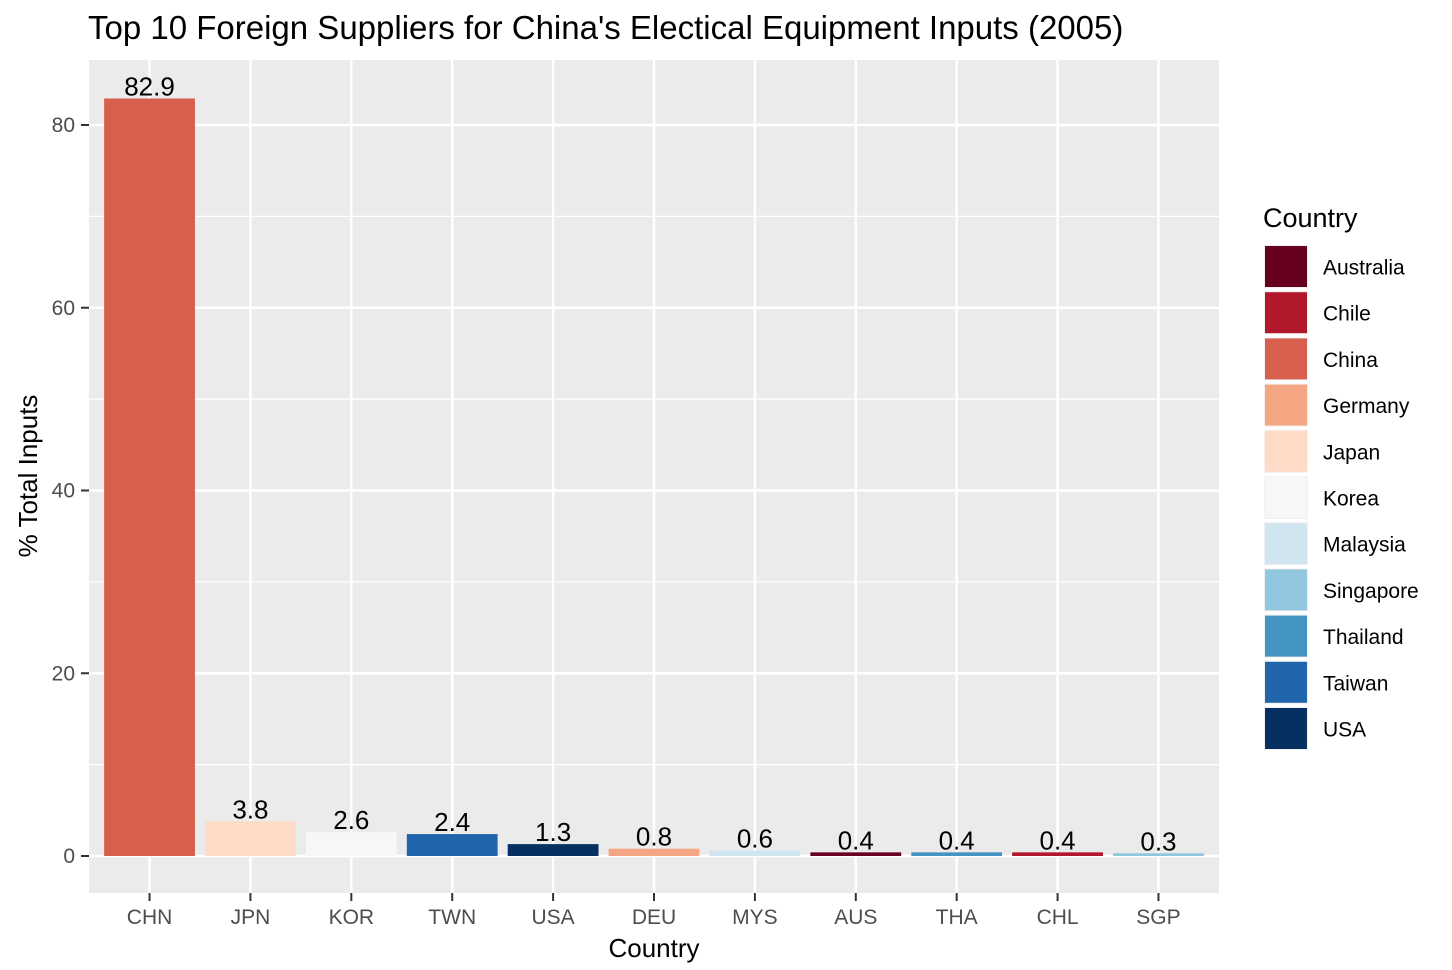 The image size is (1452, 970). Describe the element at coordinates (553, 850) in the screenshot. I see `bar-usa` at that location.